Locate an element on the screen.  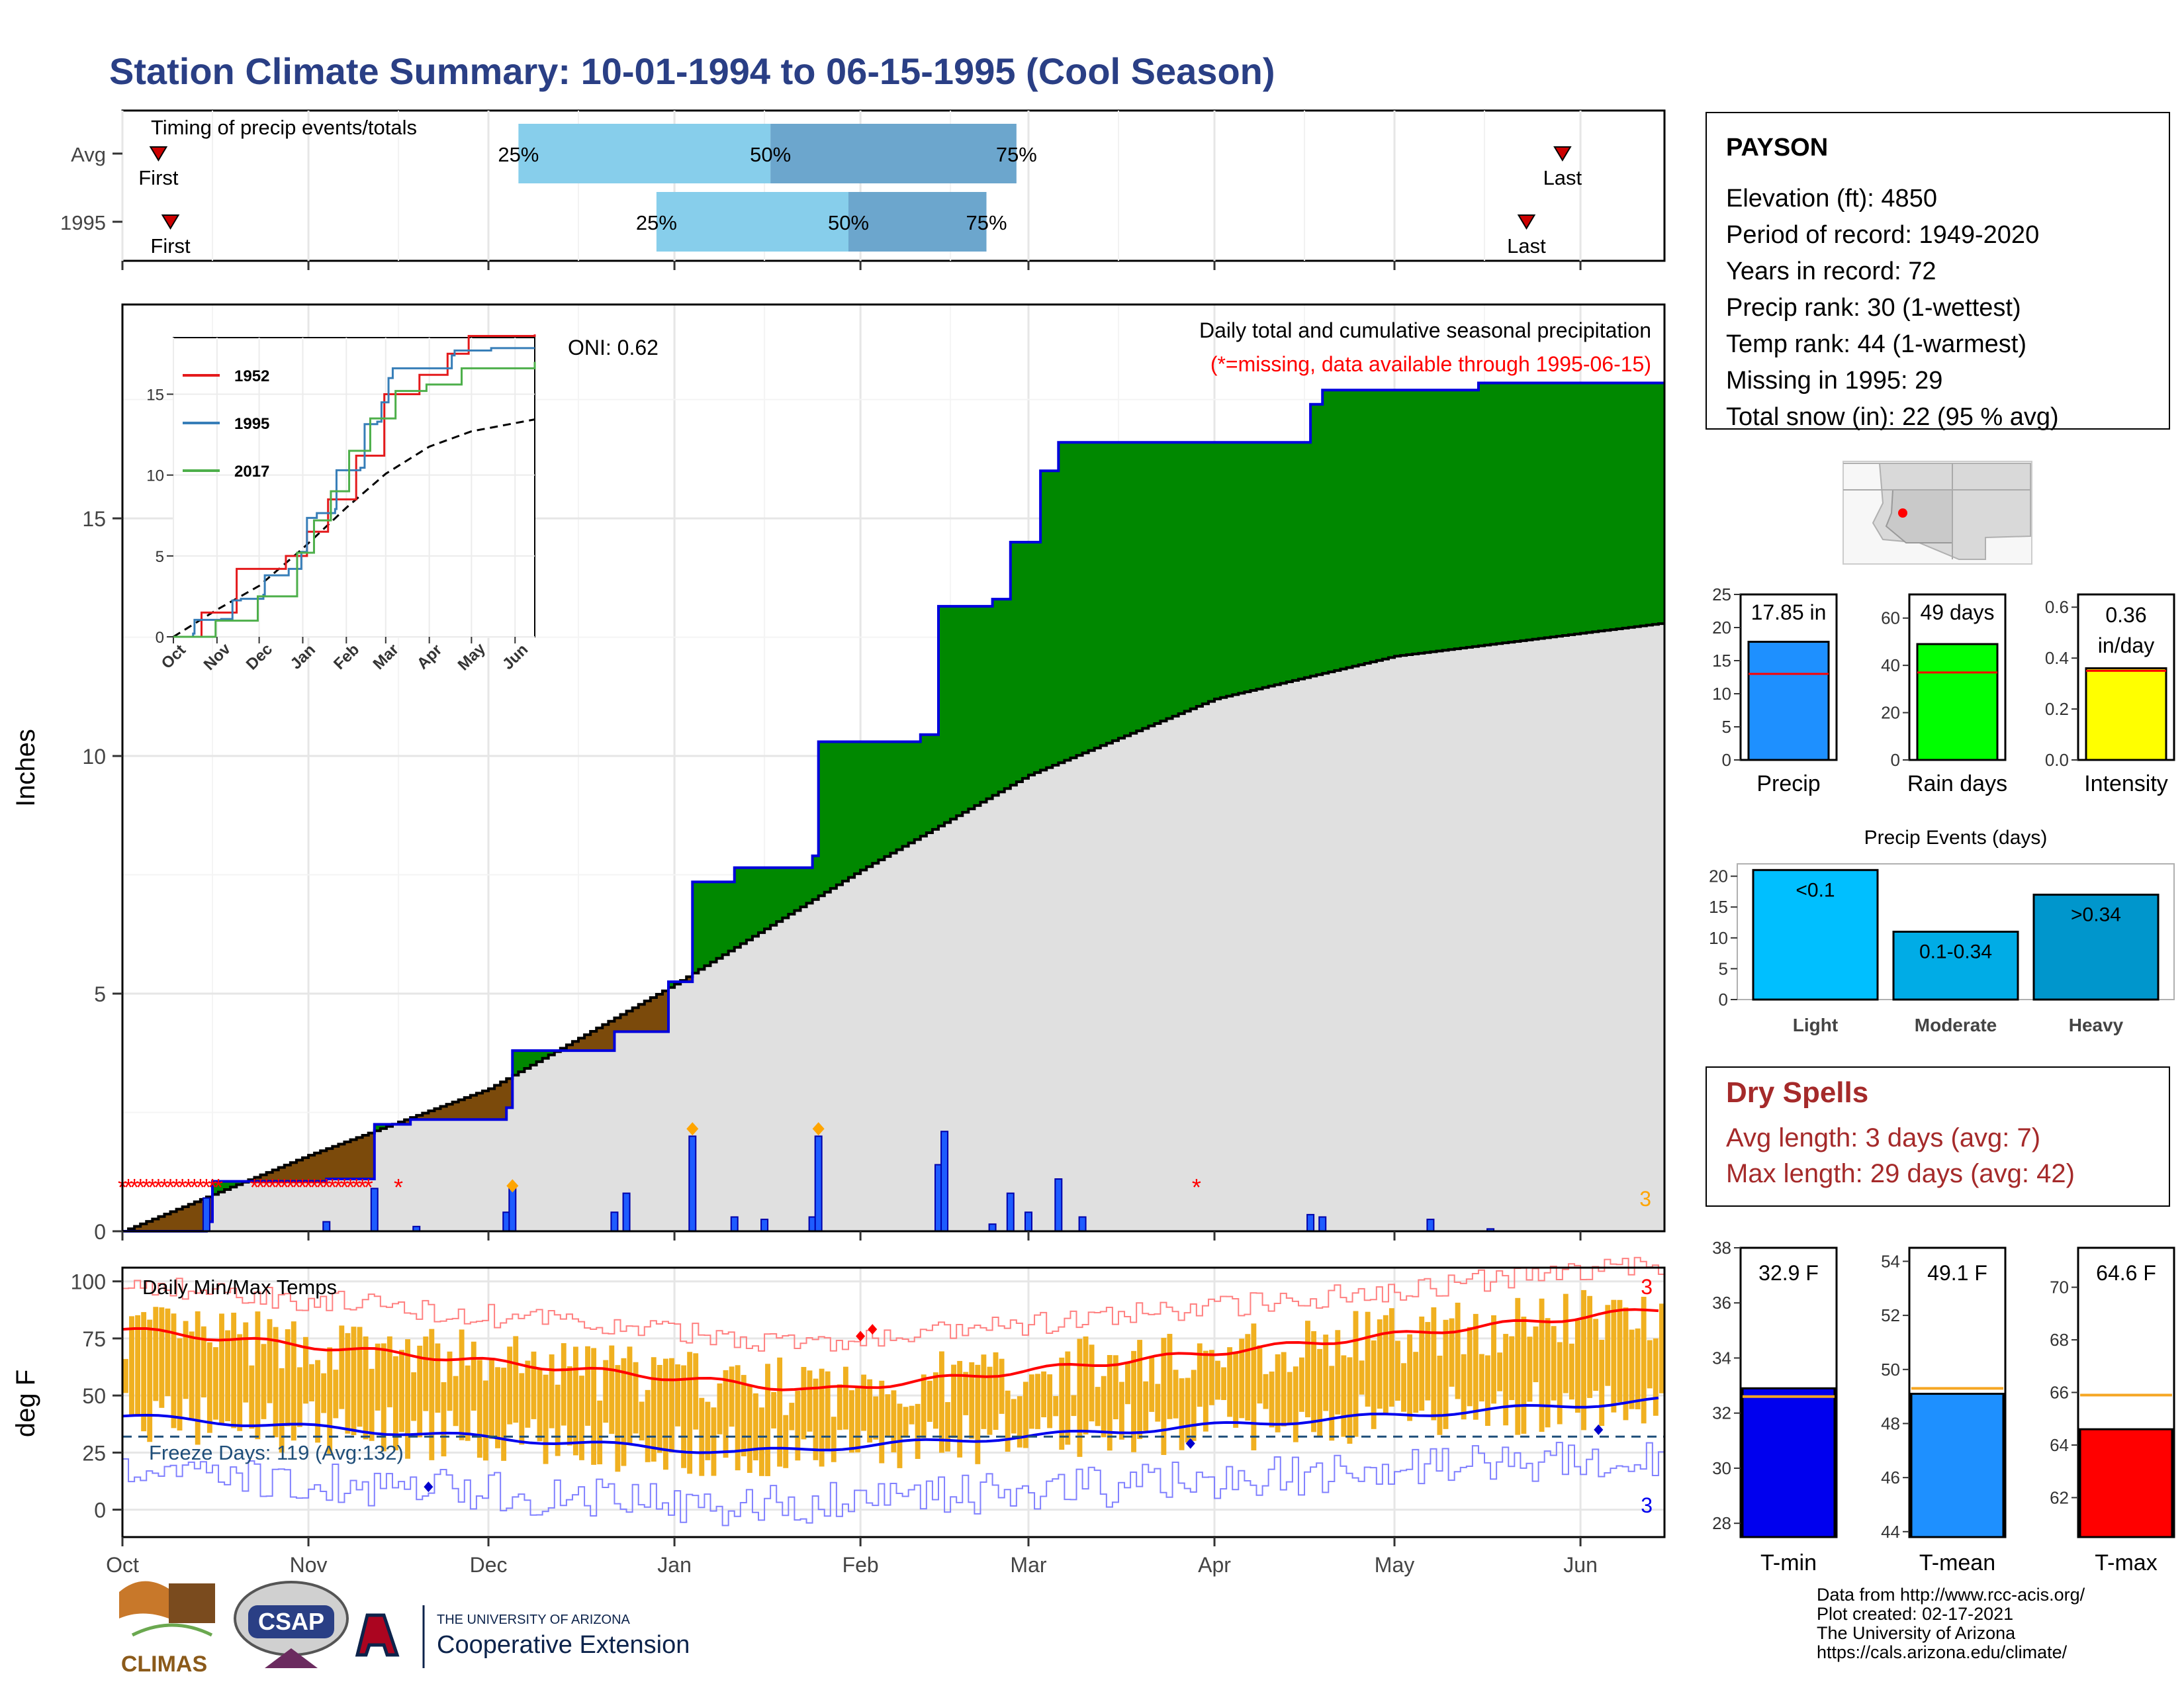
temp-bar-ytick-label: 64 is located at coordinates (2059, 1445).